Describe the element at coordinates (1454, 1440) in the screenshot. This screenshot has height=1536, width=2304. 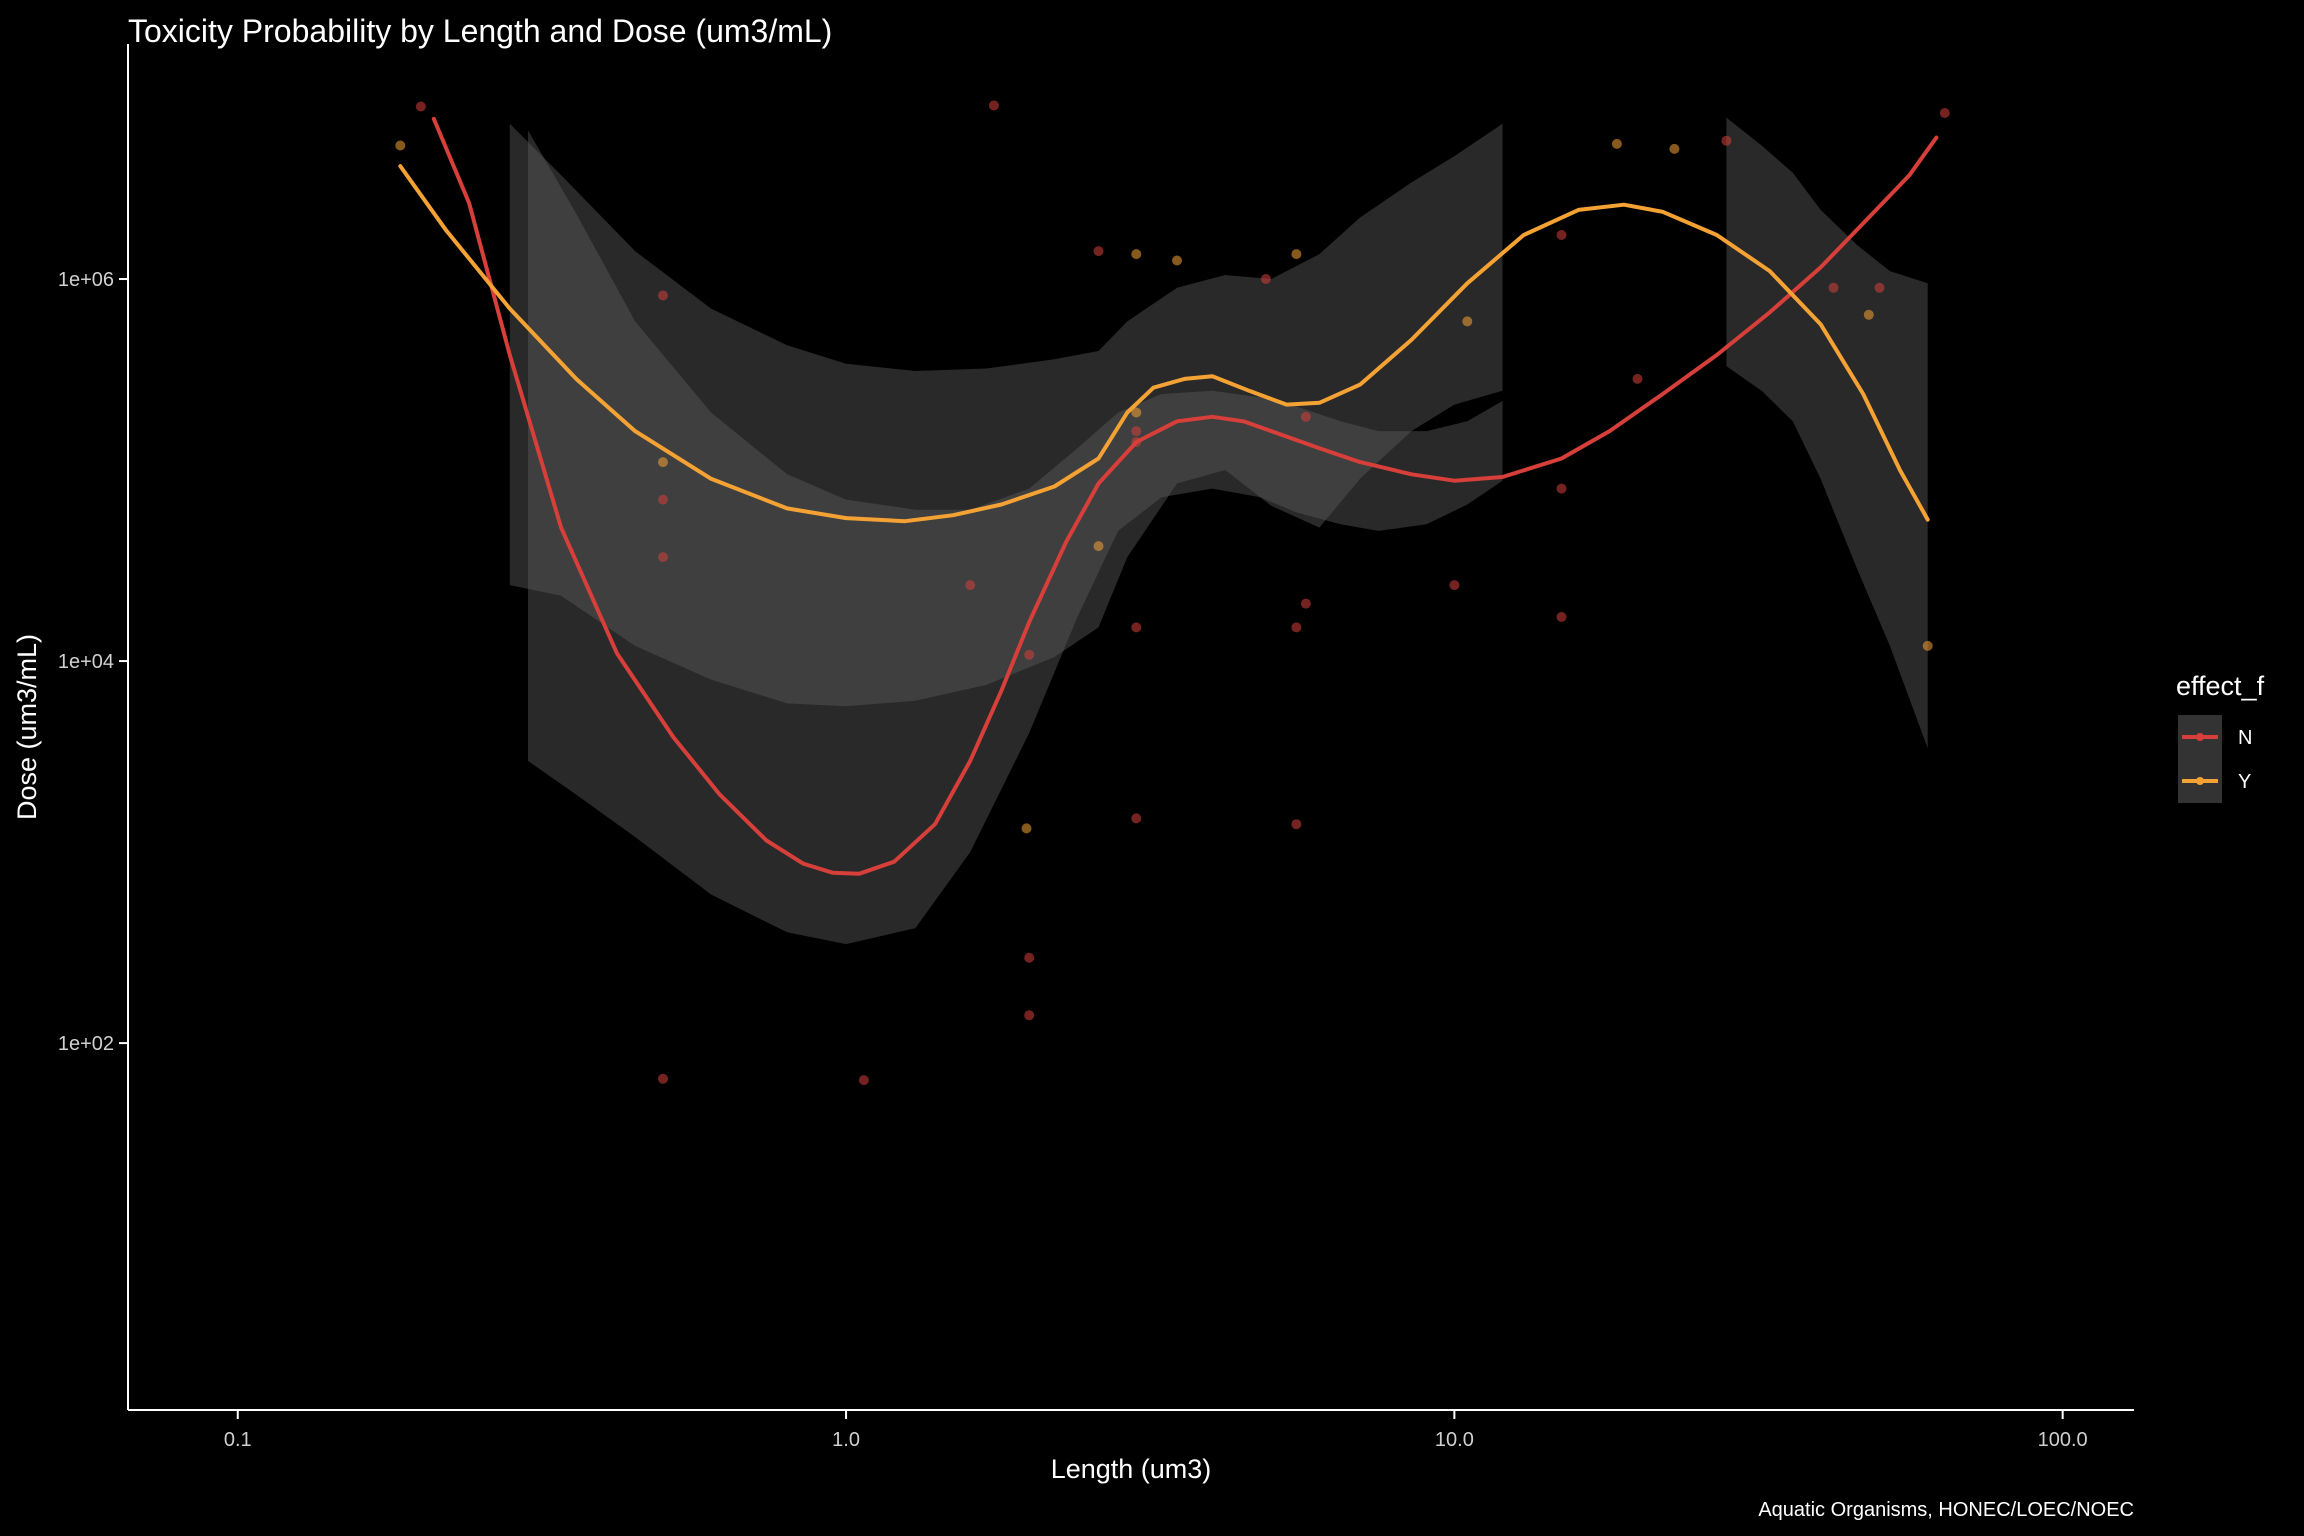
I see `x-tick-label: 10.0` at that location.